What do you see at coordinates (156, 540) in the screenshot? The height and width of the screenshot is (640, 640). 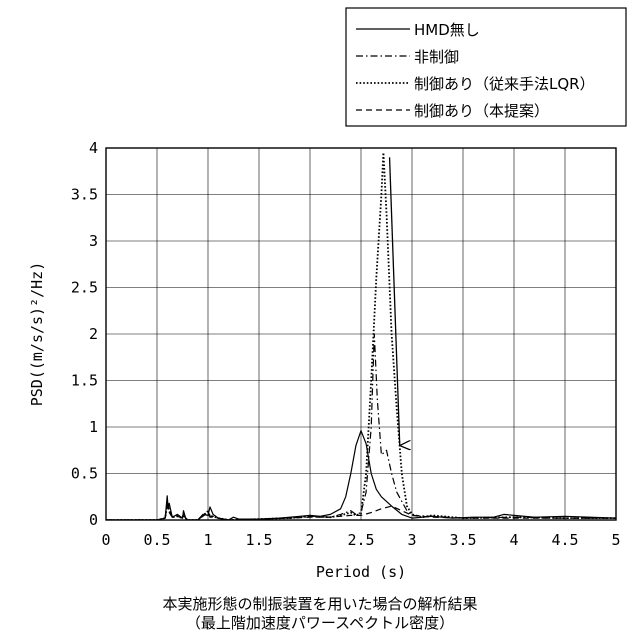 I see `x-tick-label: 0.5` at bounding box center [156, 540].